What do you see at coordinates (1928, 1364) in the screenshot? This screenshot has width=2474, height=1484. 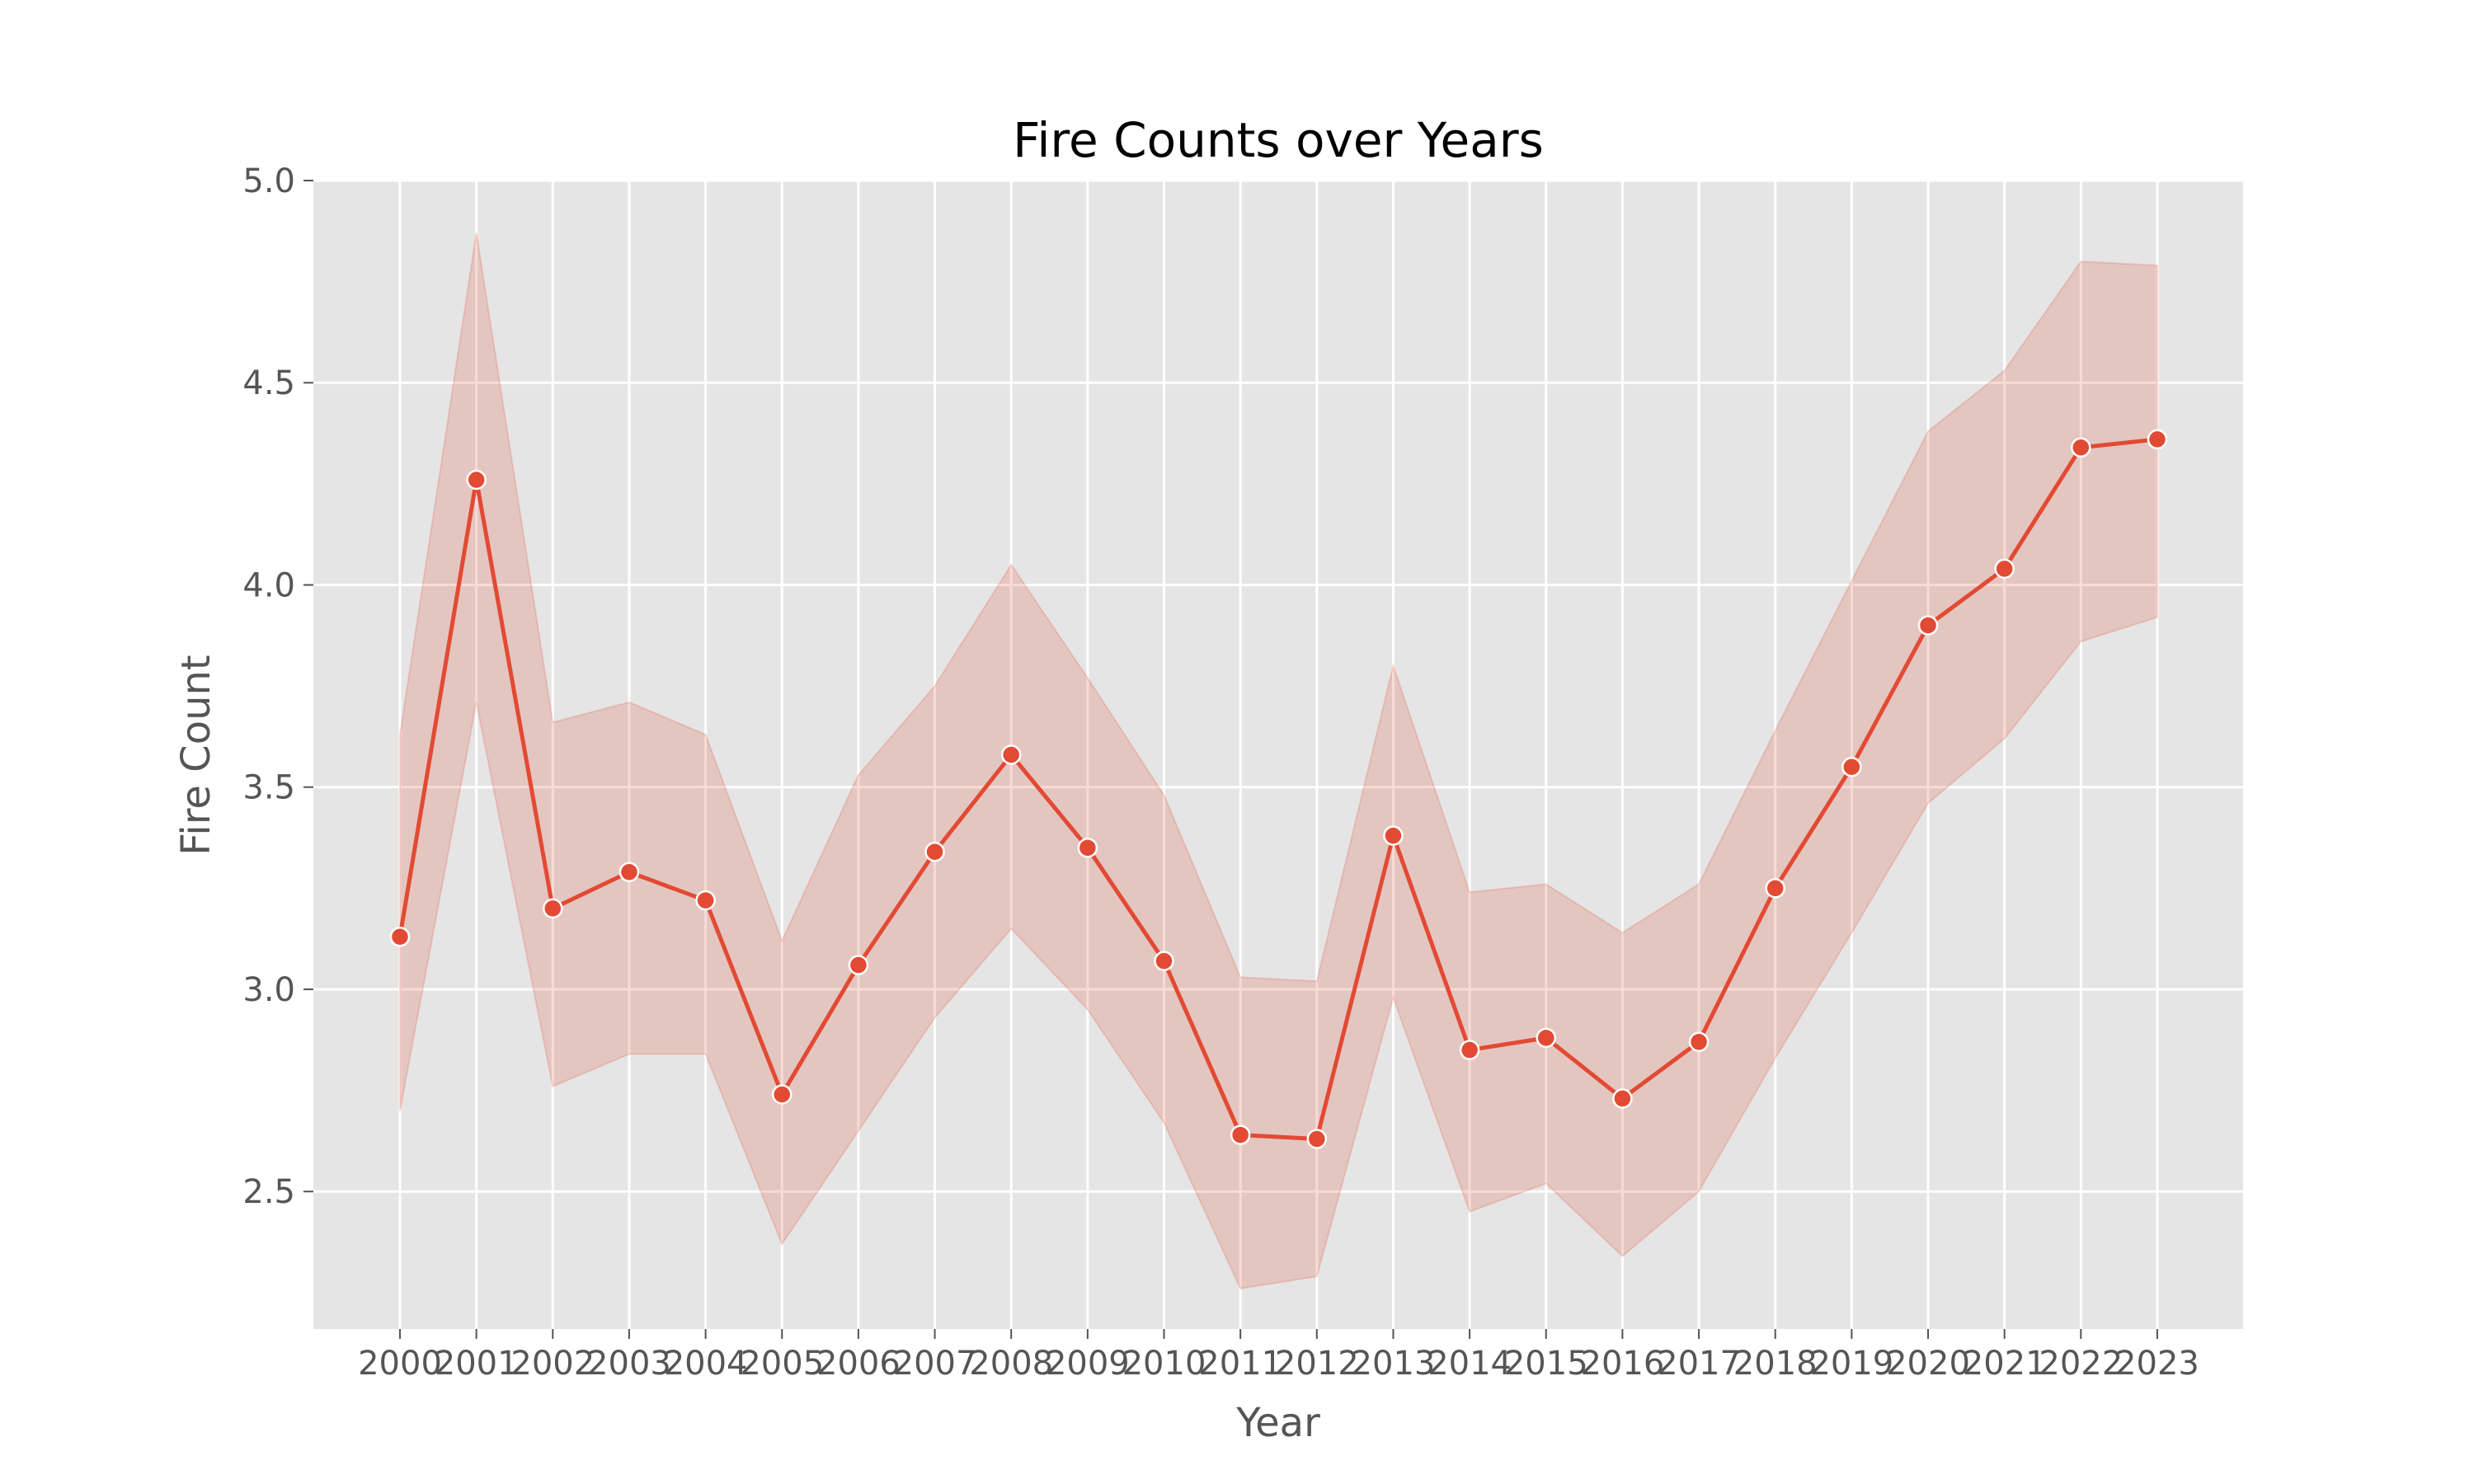 I see `x-tick-label: 2020` at bounding box center [1928, 1364].